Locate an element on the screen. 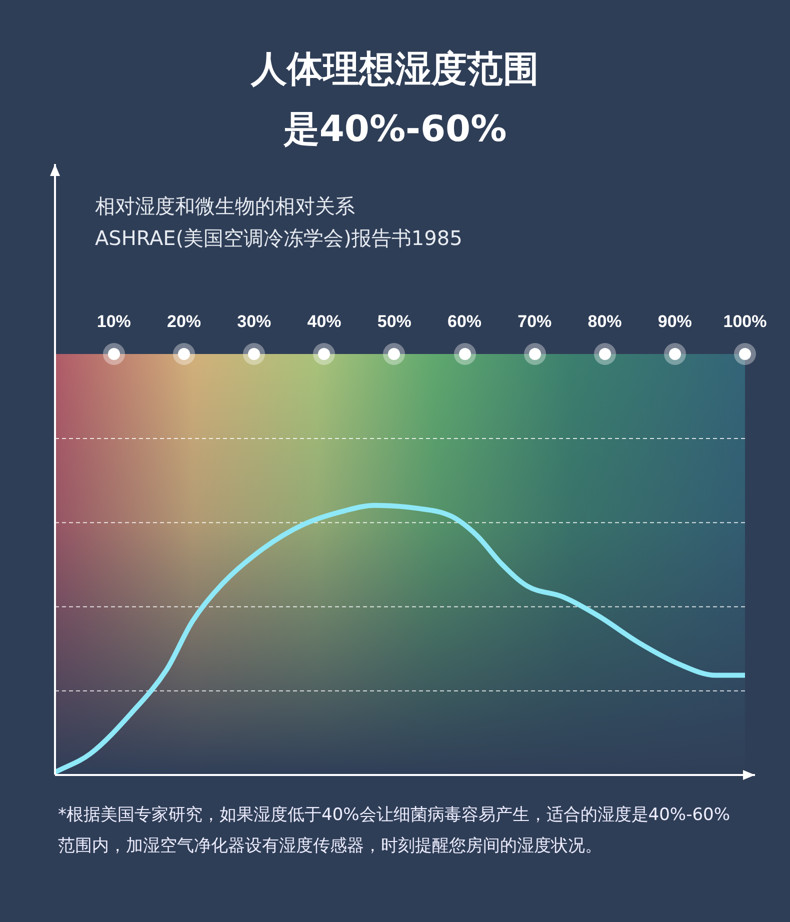  text: *根据美国专家研究，如果湿度低于40%会让细菌病毒容易产生，适合的湿度是40%-60%范围内，加湿空气净化器设有湿度传感器，时刻提醒您房间的湿度状况。 is located at coordinates (394, 831).